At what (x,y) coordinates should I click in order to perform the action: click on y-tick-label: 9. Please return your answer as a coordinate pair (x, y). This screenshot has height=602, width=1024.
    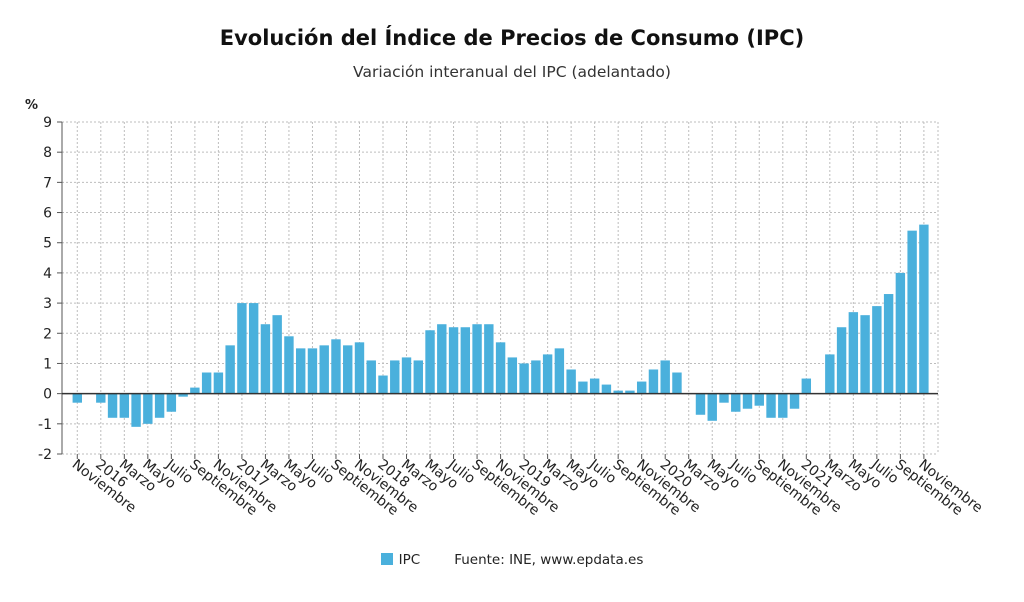
    Looking at the image, I should click on (47, 123).